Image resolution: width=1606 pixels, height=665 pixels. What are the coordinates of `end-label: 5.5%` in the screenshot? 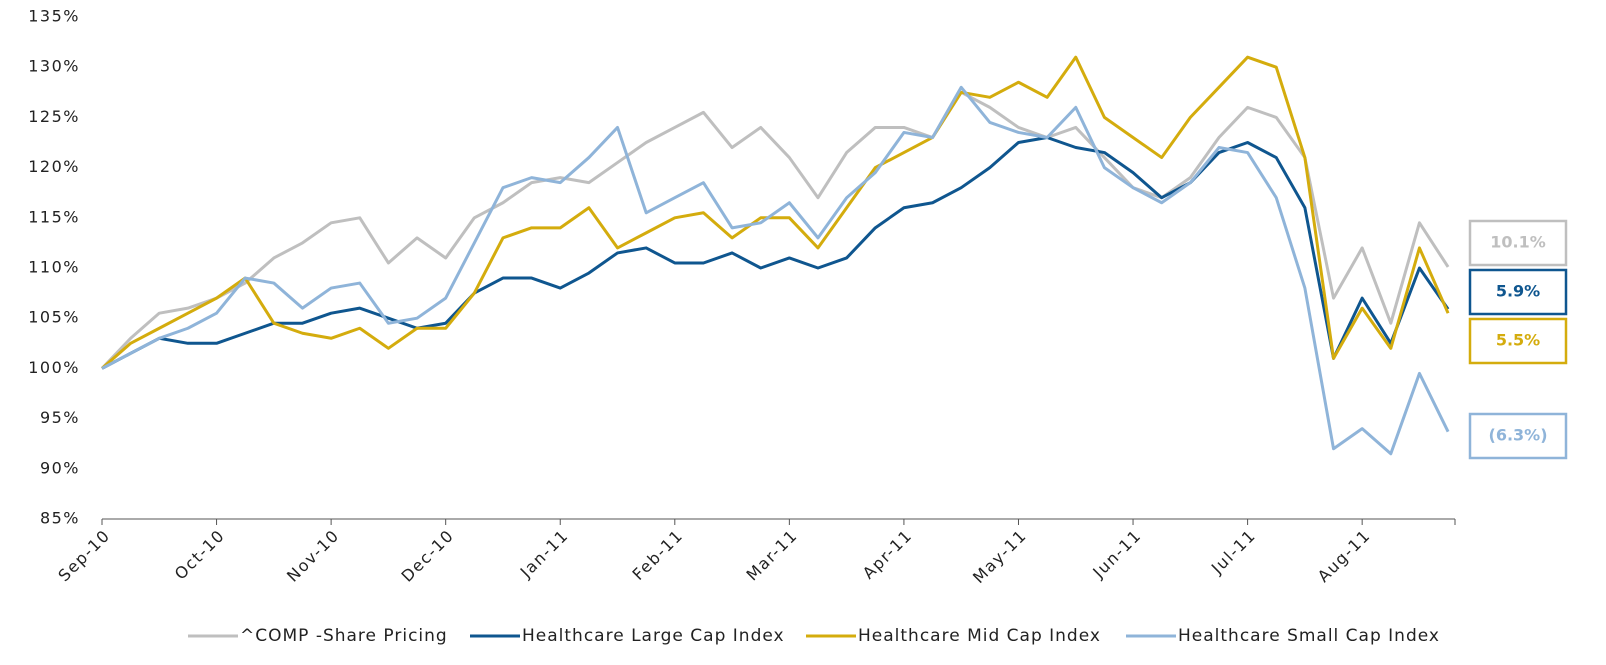 It's located at (1518, 340).